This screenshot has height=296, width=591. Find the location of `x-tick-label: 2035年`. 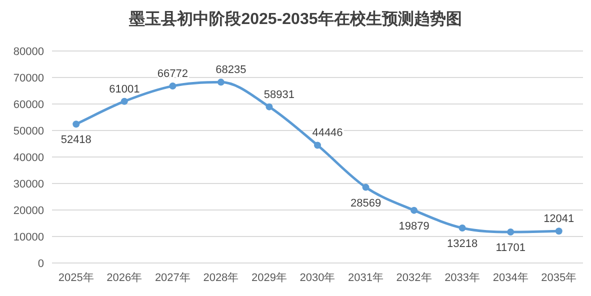

x-tick-label: 2035年 is located at coordinates (559, 278).